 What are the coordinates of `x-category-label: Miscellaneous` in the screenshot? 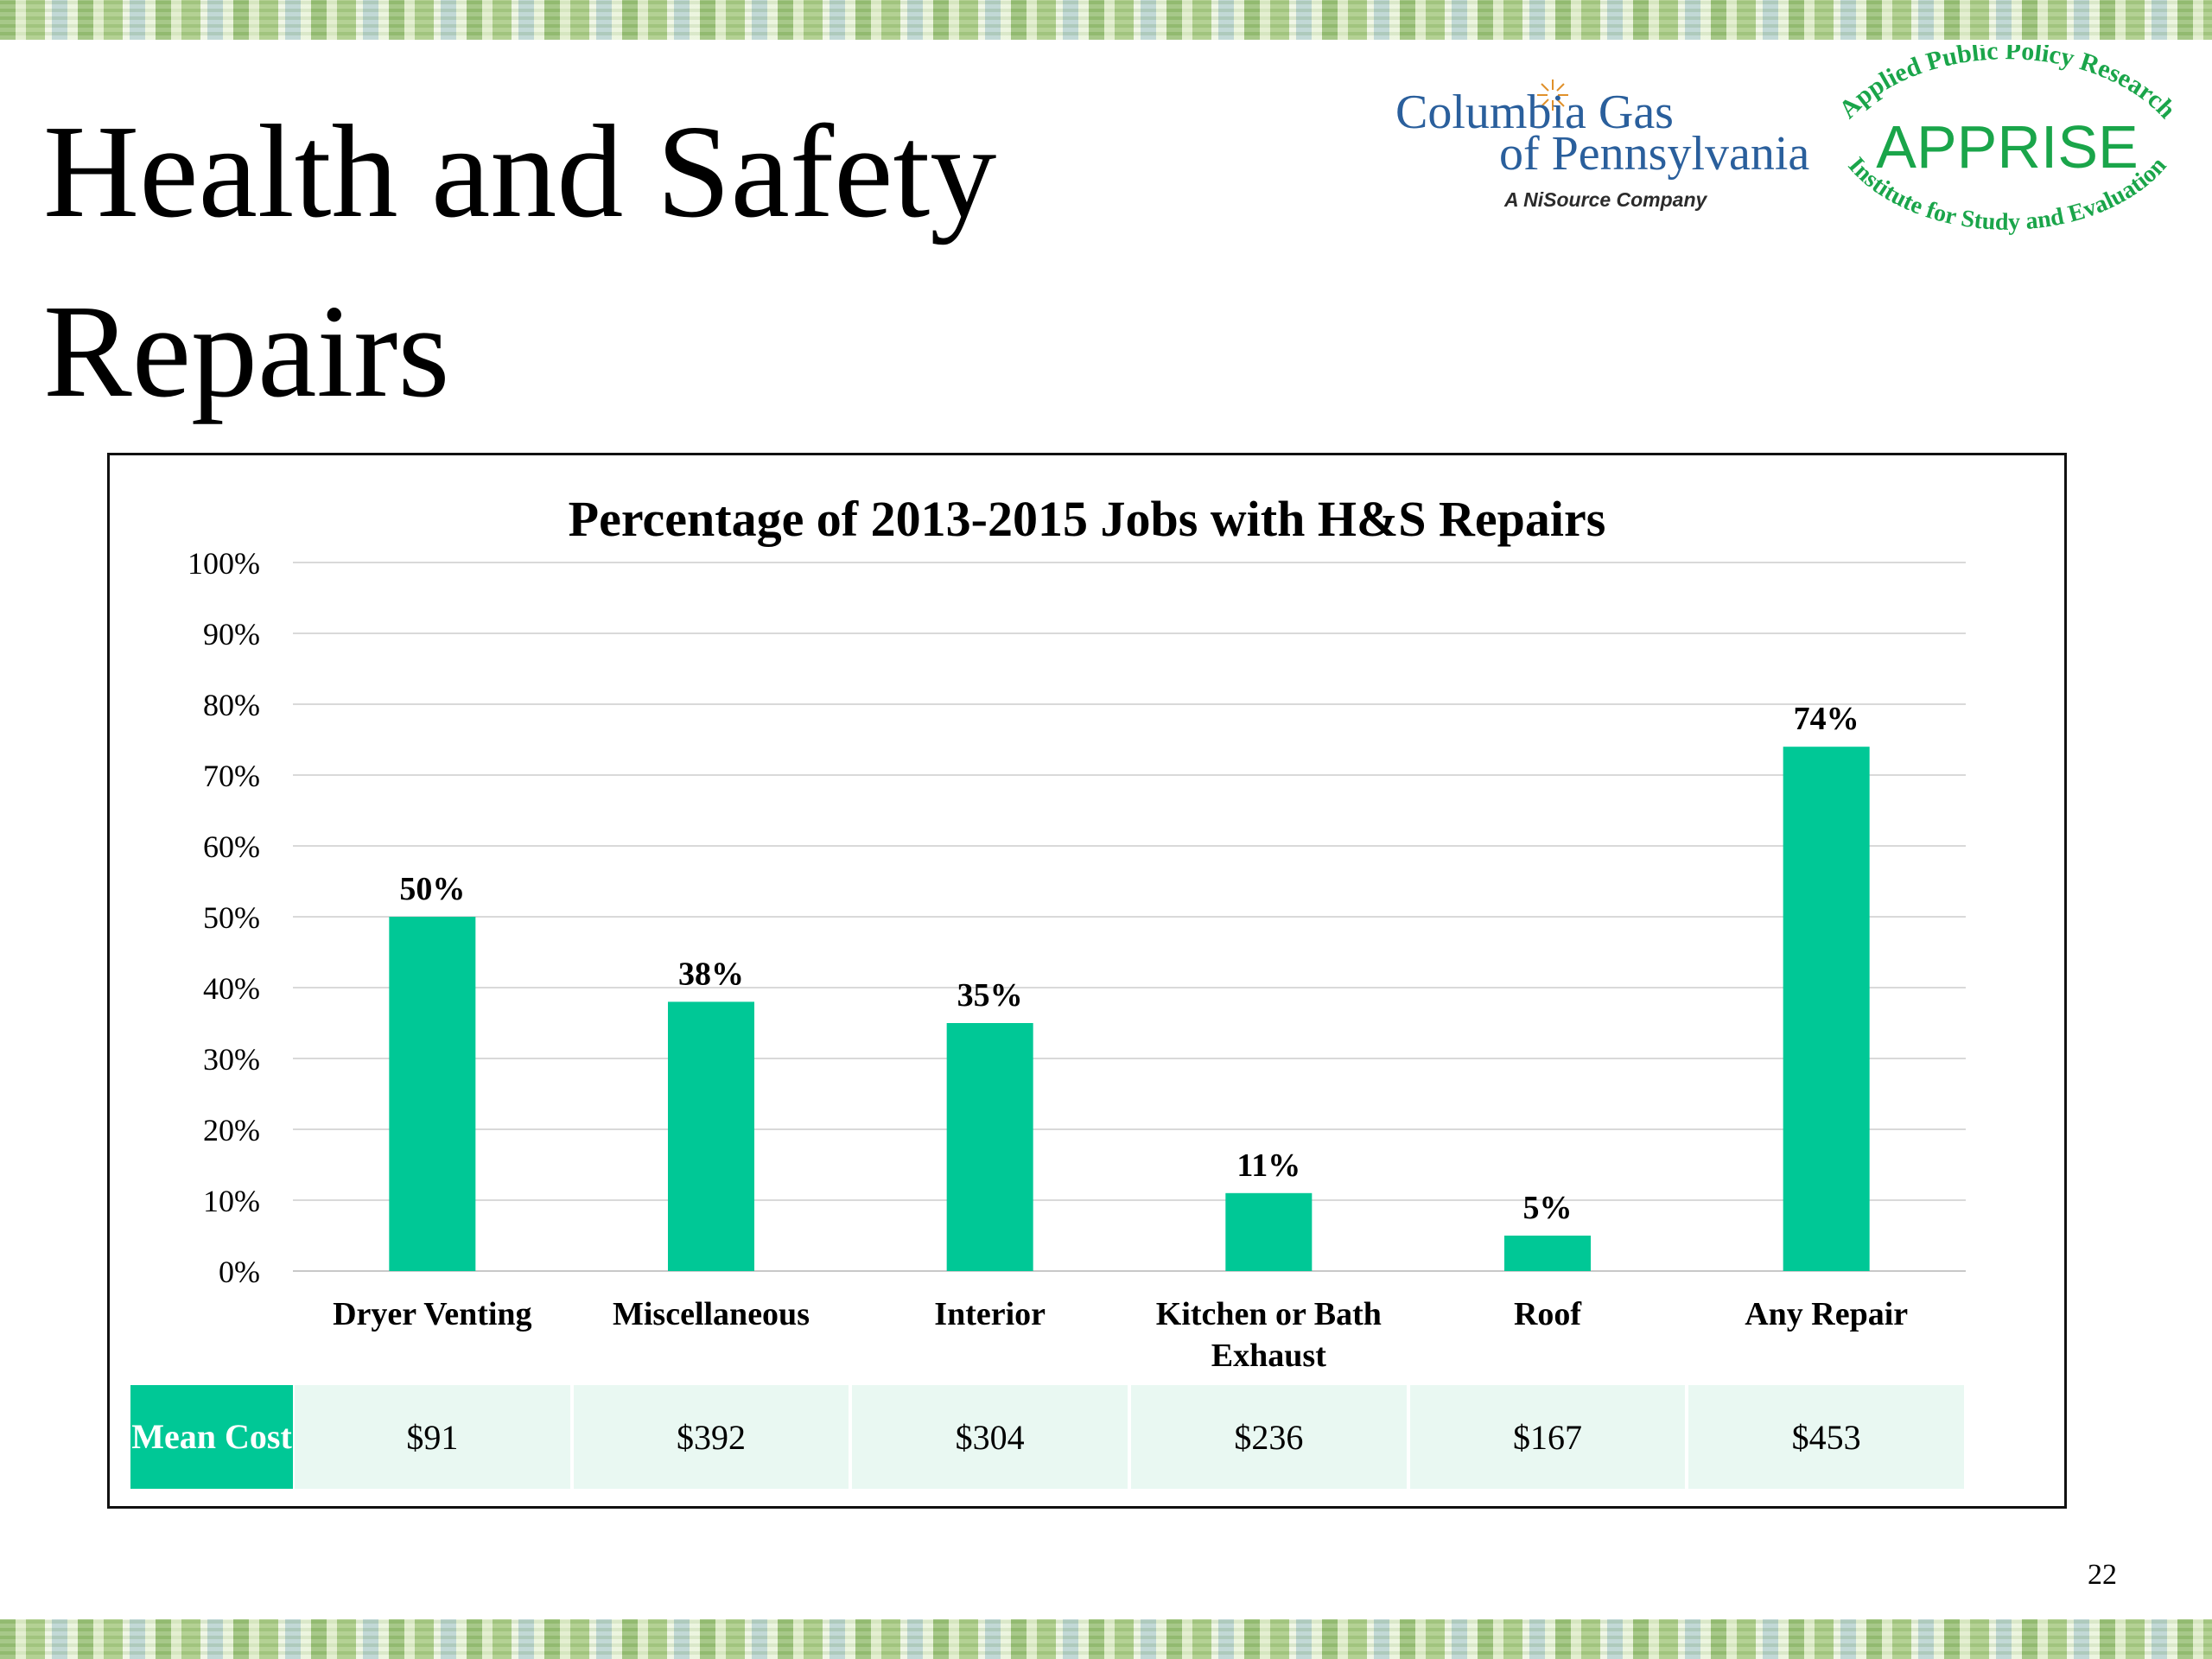 It's located at (711, 1314).